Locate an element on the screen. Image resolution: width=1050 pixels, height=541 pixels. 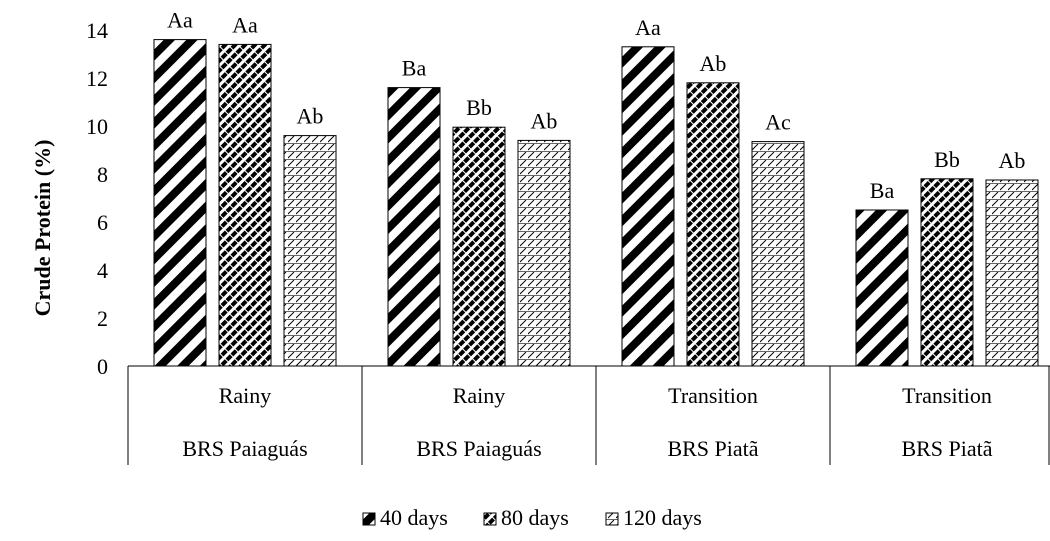
y-tick-label: 10 is located at coordinates (97, 126).